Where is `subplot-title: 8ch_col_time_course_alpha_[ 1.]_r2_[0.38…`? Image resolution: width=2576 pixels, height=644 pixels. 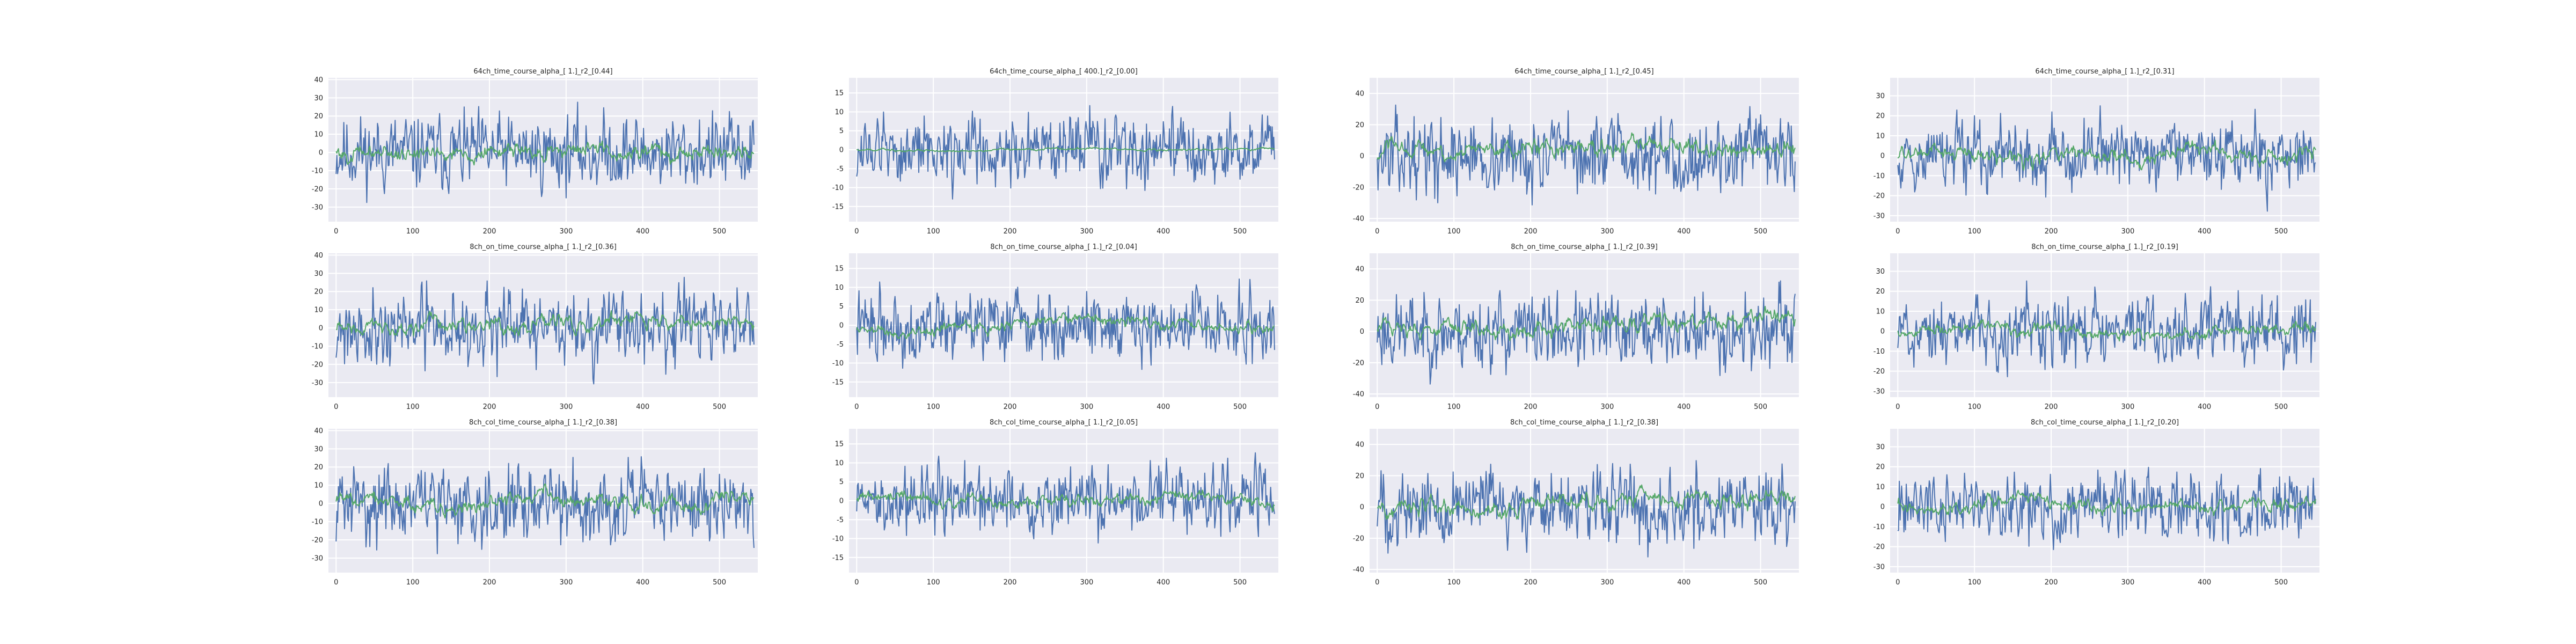
subplot-title: 8ch_col_time_course_alpha_[ 1.]_r2_[0.38… is located at coordinates (1584, 423).